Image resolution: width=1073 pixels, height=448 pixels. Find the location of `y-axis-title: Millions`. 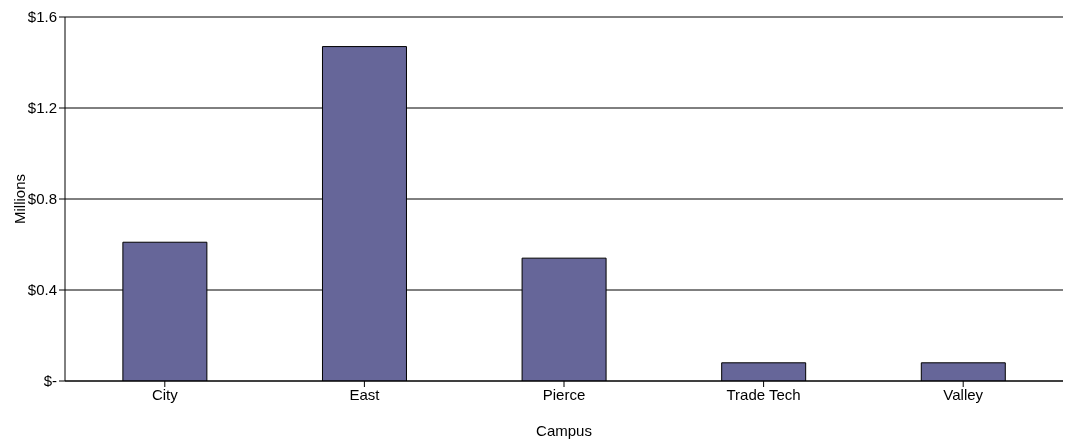

y-axis-title: Millions is located at coordinates (20, 199).